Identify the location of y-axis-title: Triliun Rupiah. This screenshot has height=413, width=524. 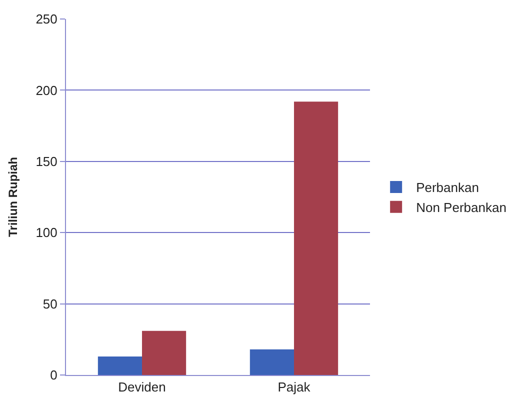
(13, 197).